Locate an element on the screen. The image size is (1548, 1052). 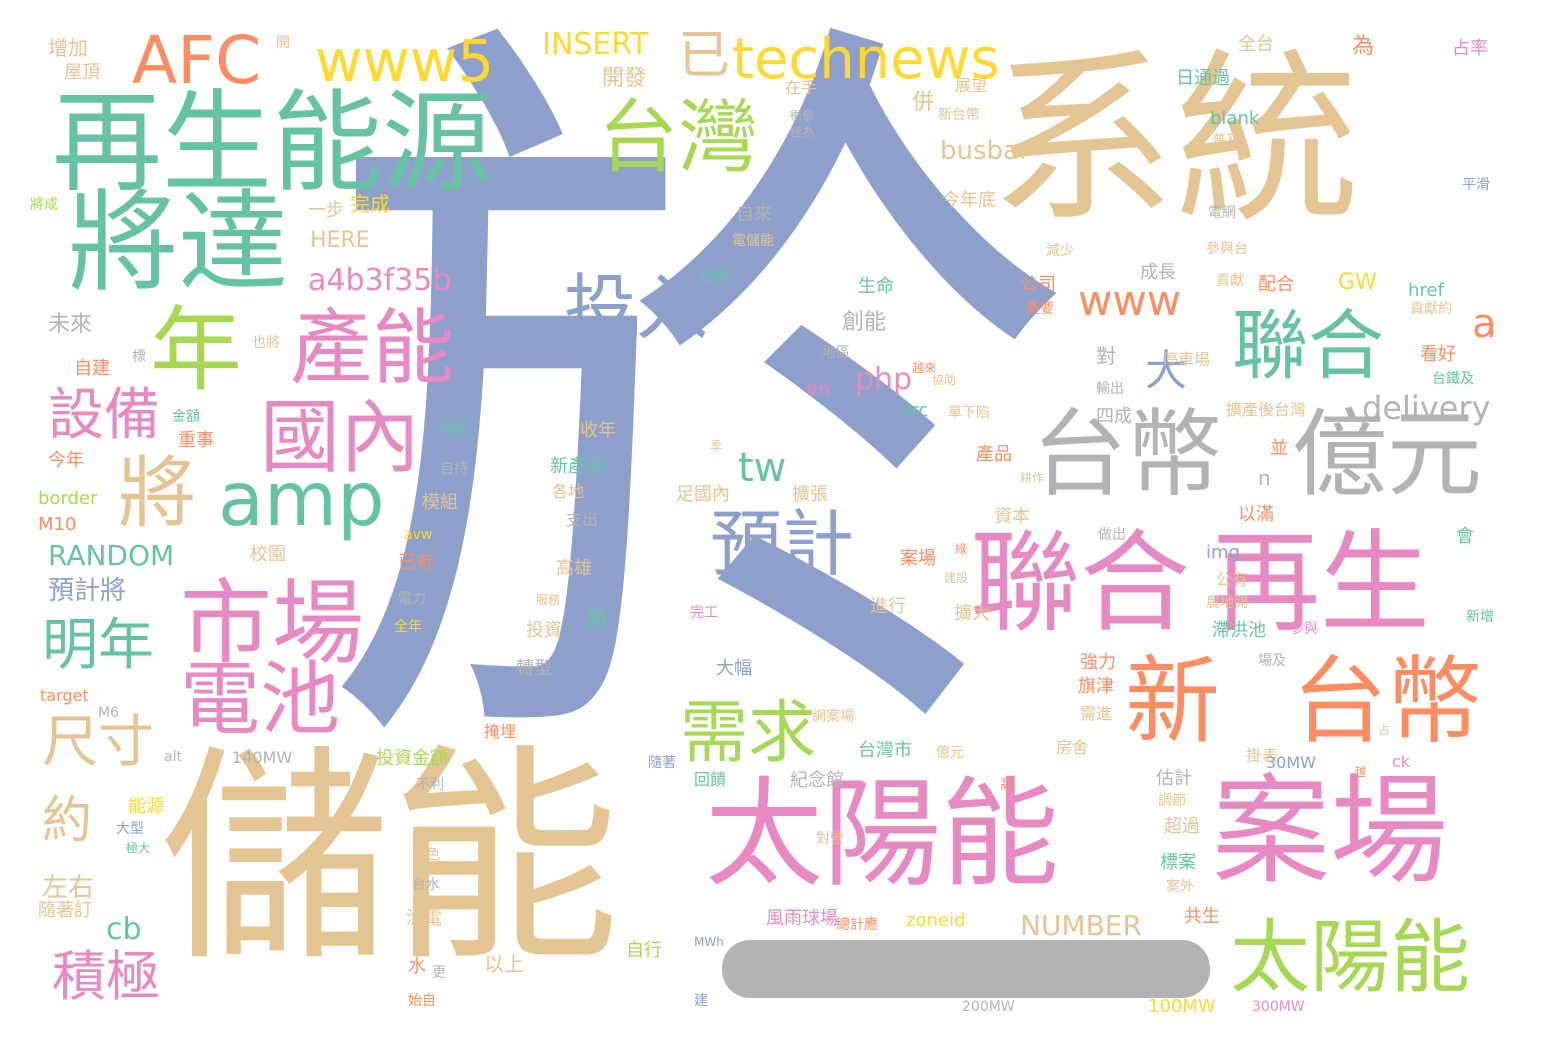
cloud-word: 全年 is located at coordinates (408, 627).